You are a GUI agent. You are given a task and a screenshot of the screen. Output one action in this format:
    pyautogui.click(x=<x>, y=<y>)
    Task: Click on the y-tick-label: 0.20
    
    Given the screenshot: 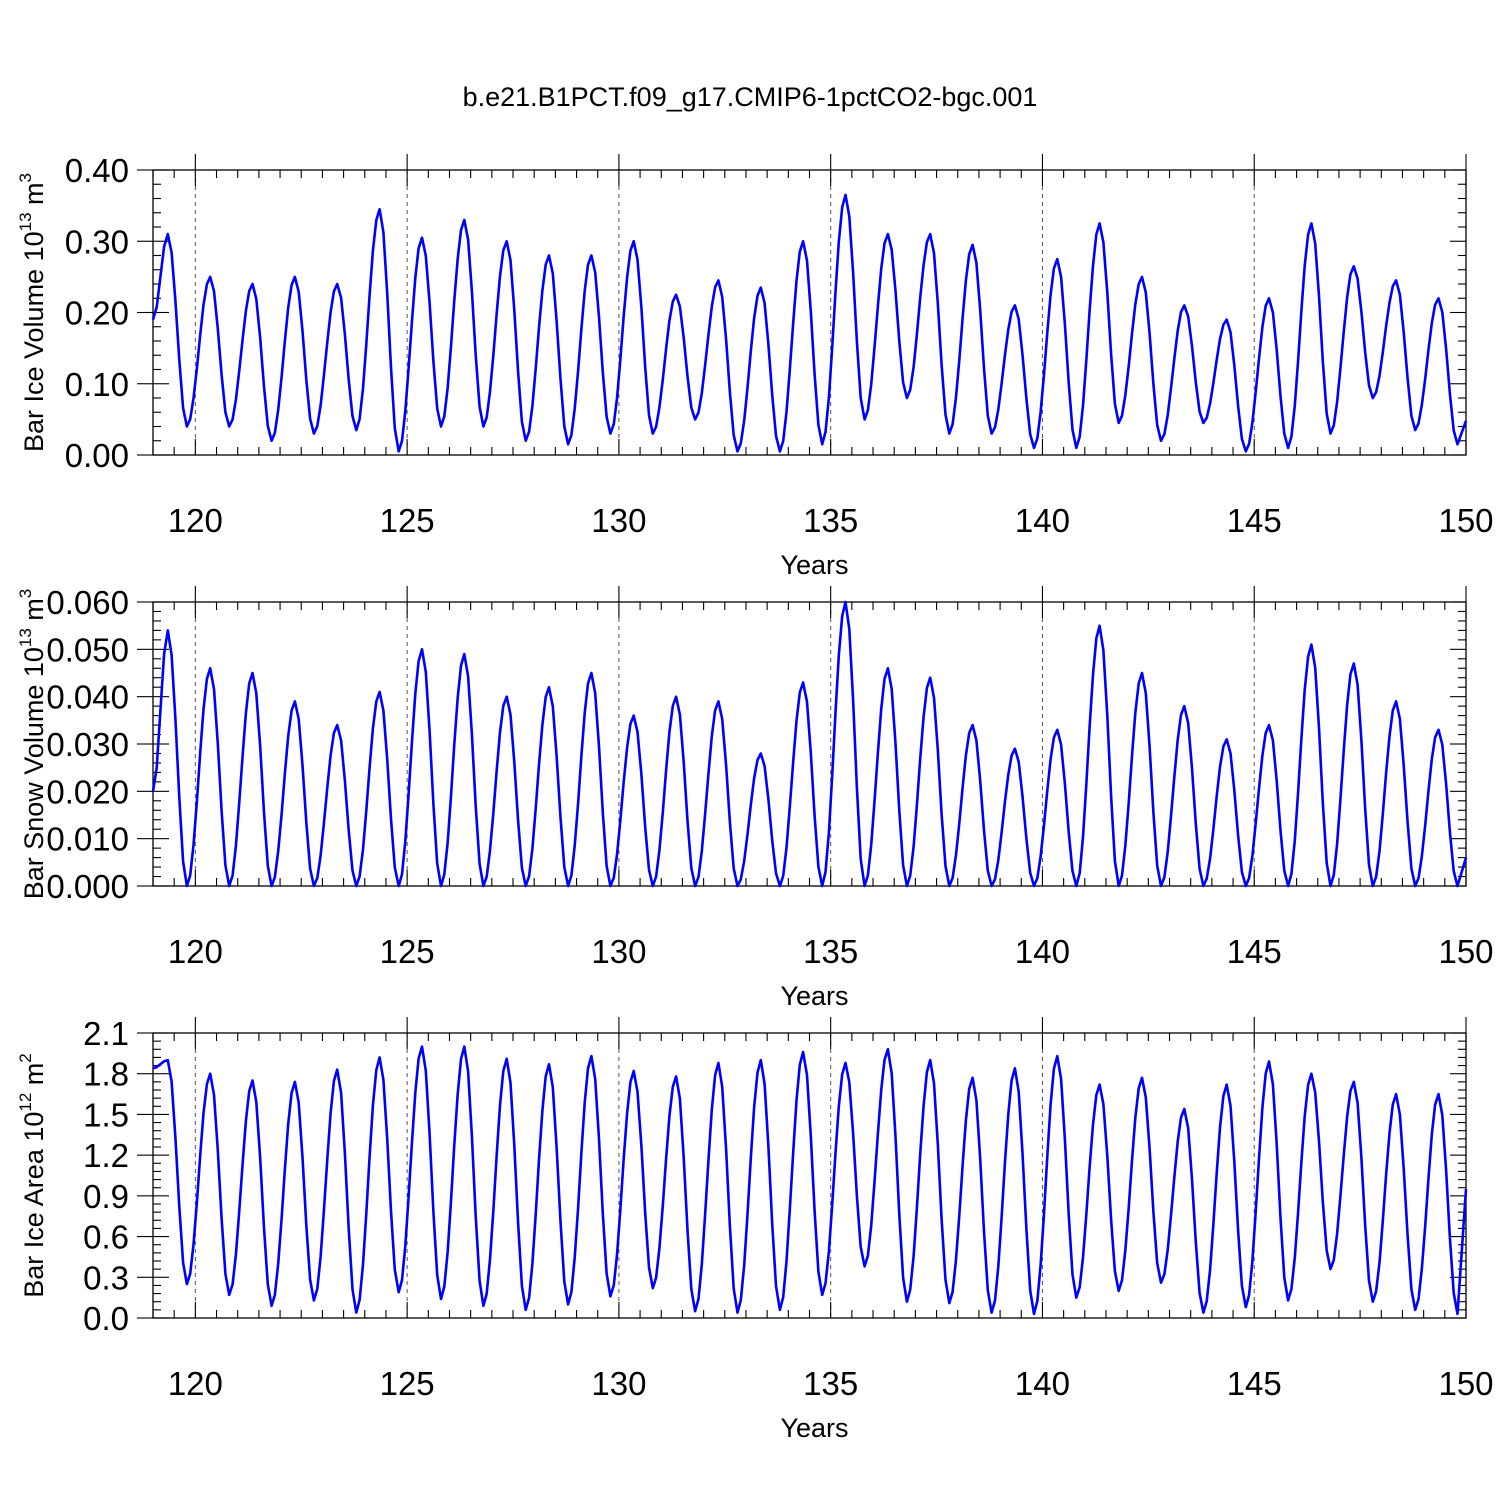 What is the action you would take?
    pyautogui.click(x=97, y=313)
    